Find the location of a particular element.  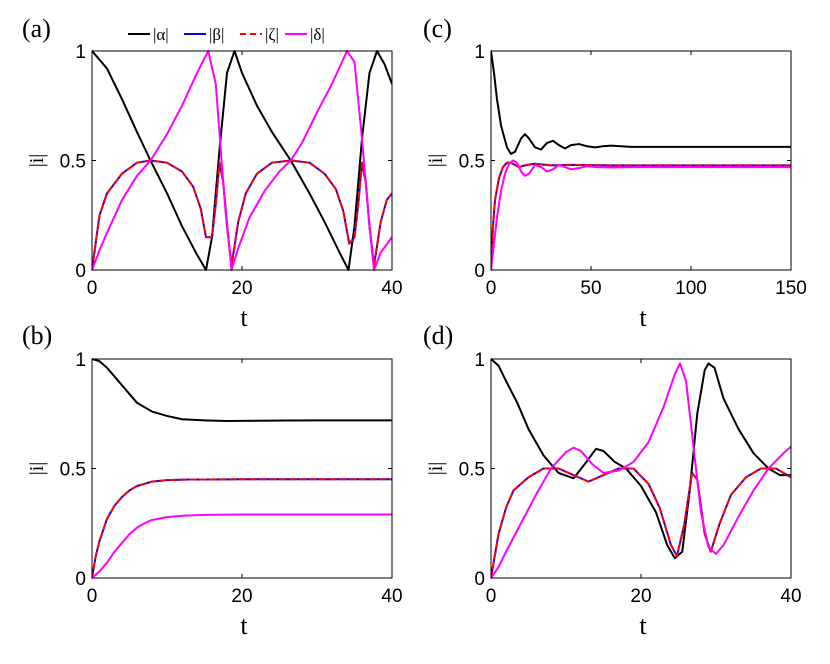

x-tick-label: 50 is located at coordinates (590, 288).